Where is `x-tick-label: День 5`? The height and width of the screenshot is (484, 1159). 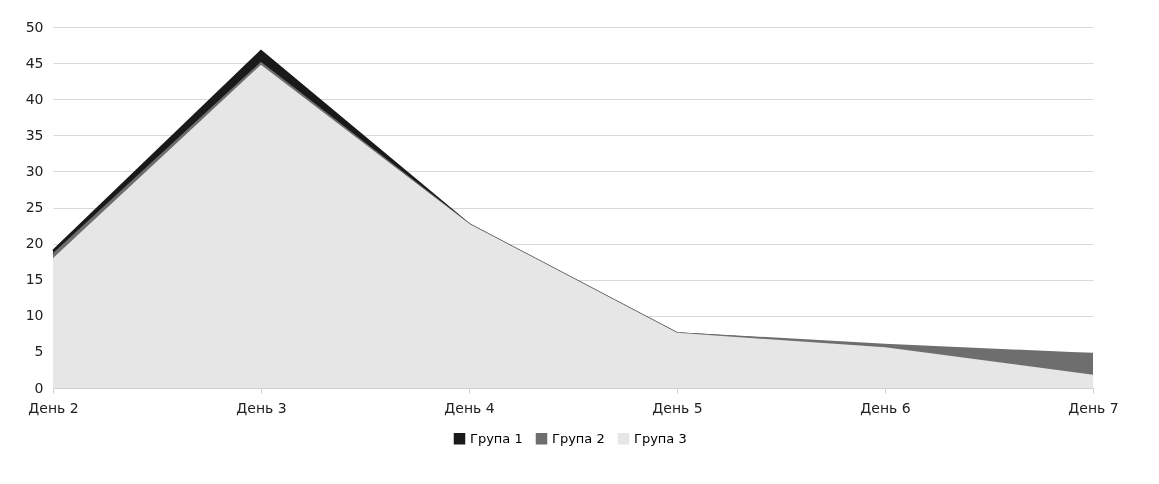
x-tick-label: День 5 is located at coordinates (677, 407).